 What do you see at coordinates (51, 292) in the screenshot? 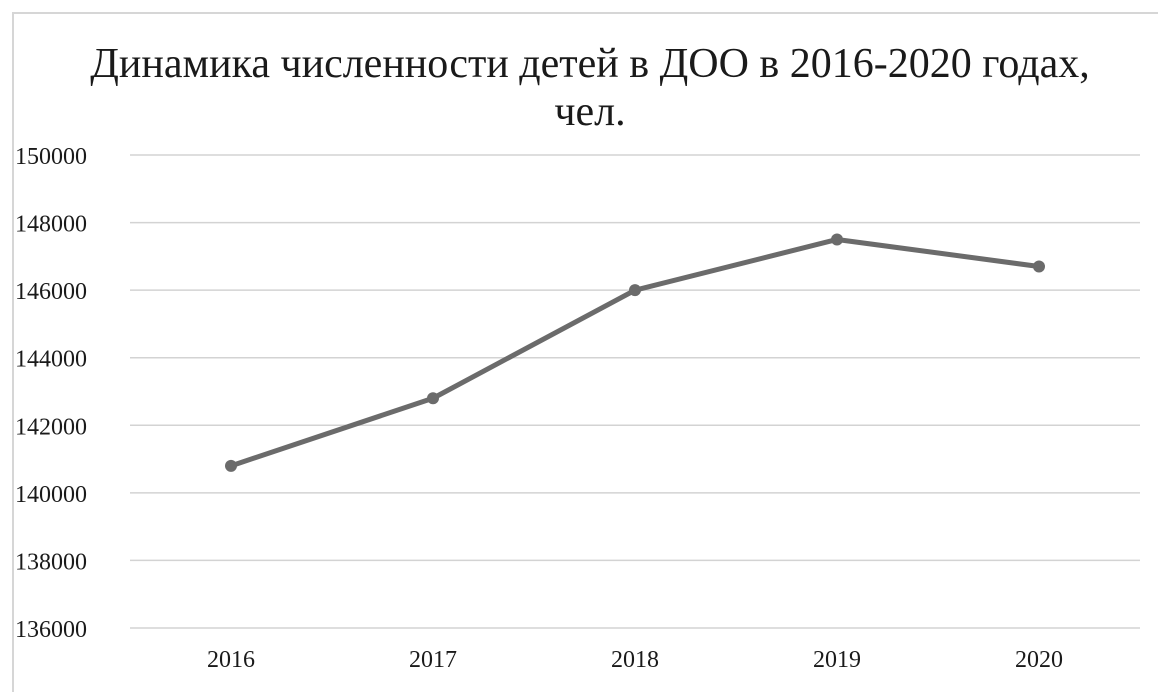
I see `y-tick-label: 146000` at bounding box center [51, 292].